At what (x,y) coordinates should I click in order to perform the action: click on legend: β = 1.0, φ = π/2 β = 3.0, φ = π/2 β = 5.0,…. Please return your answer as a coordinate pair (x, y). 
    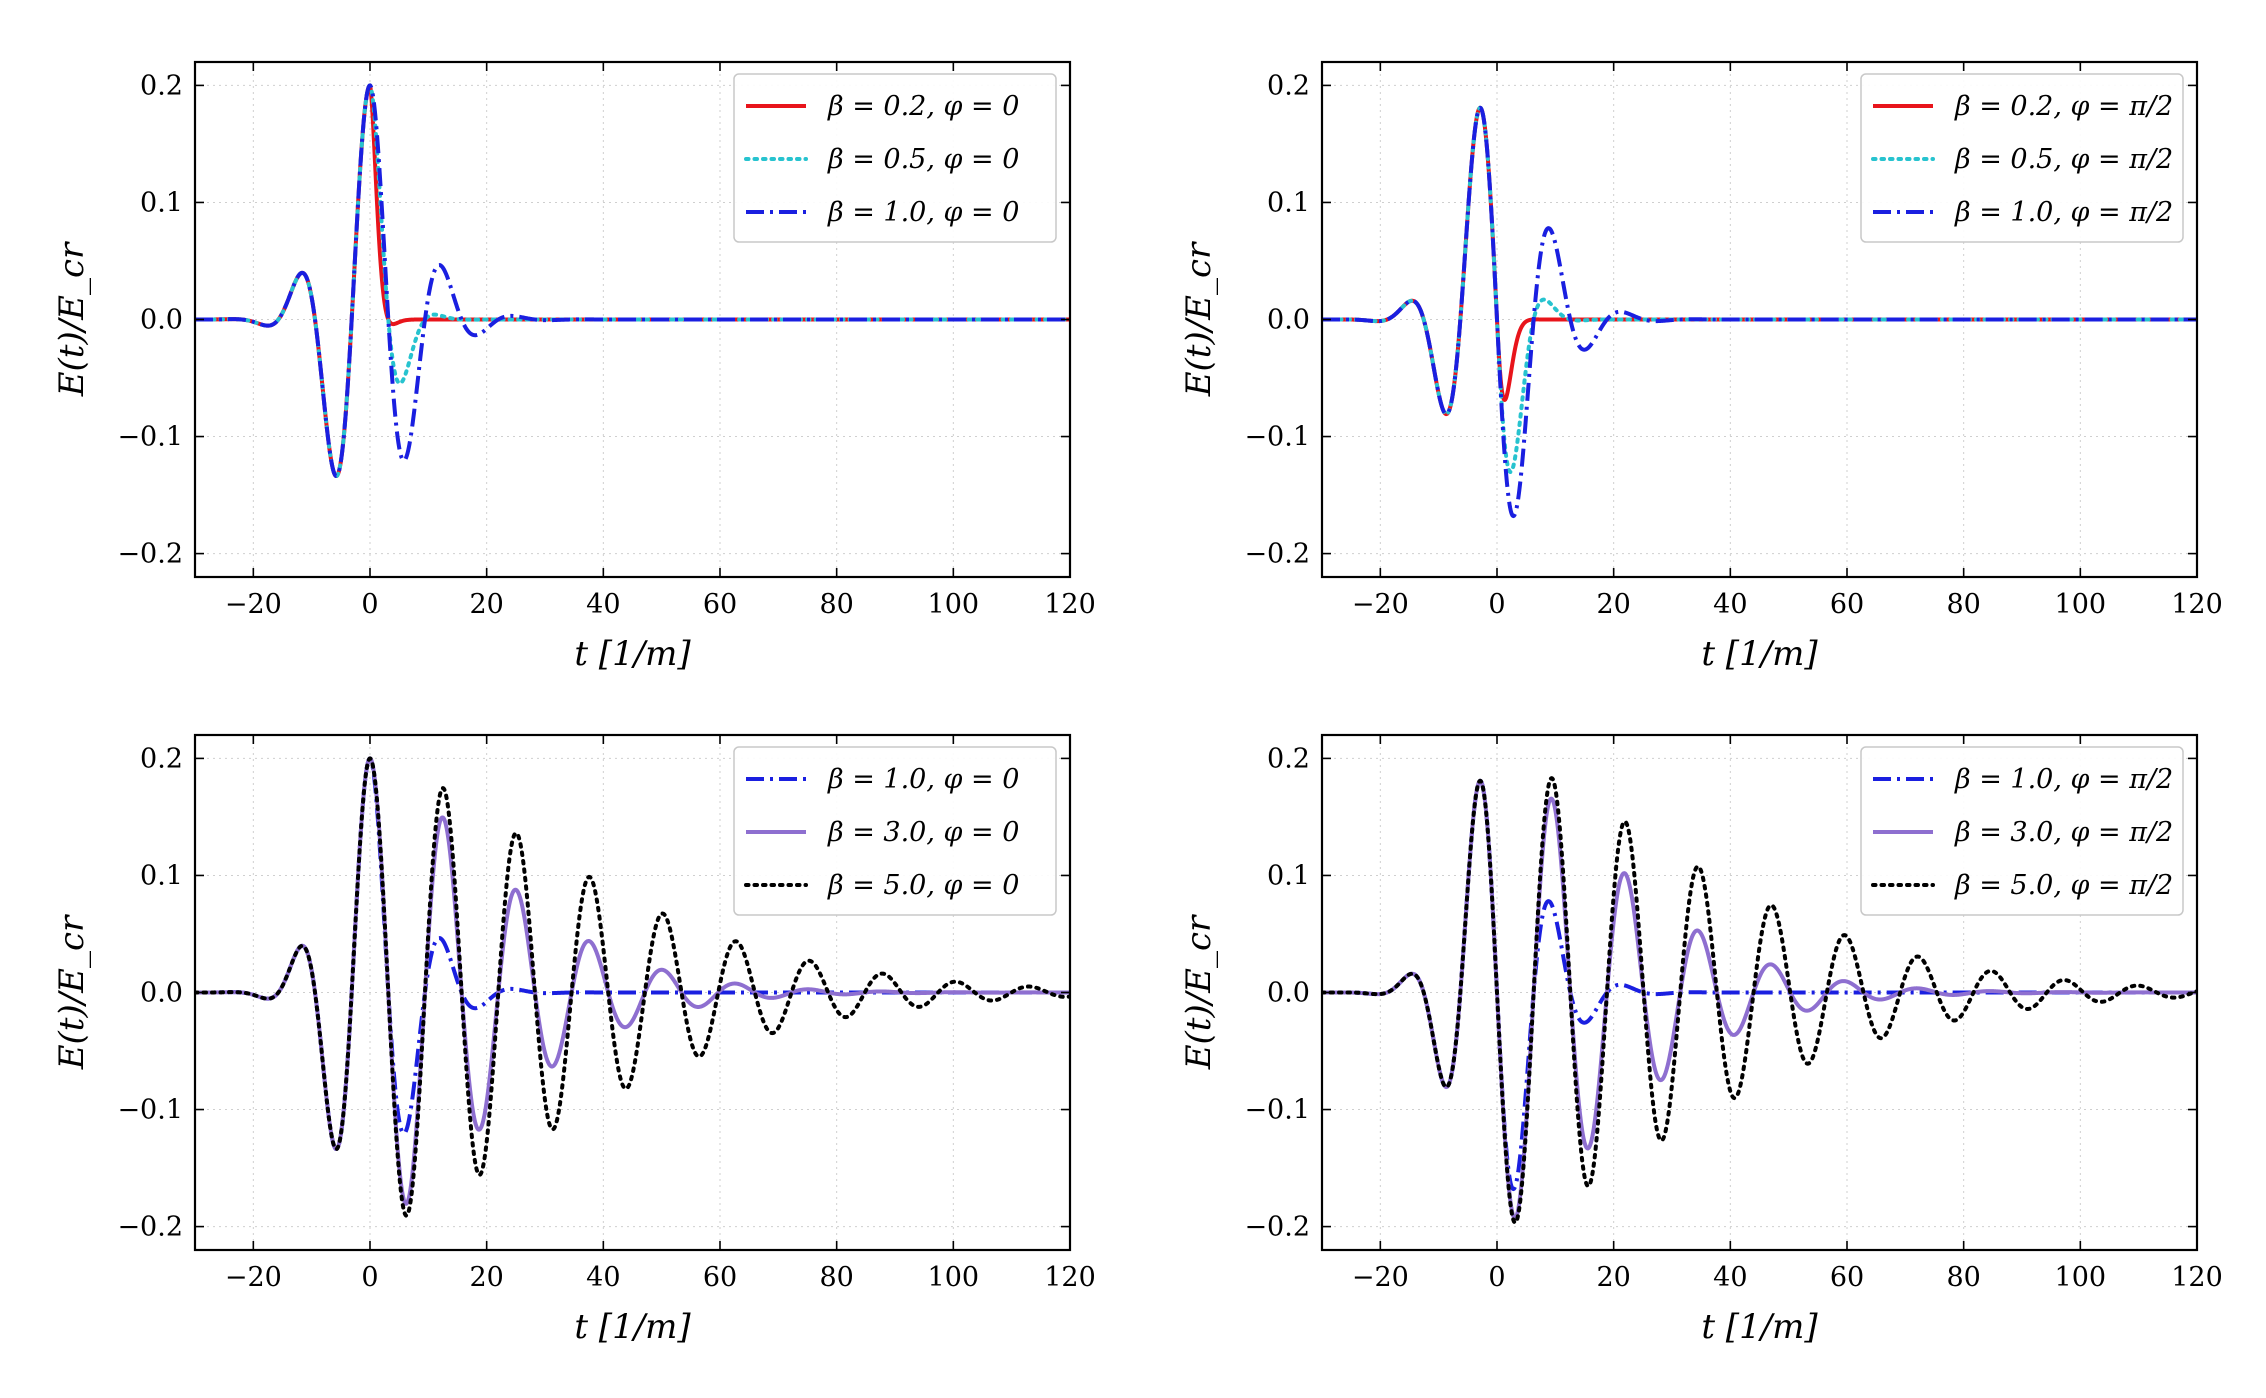
    Looking at the image, I should click on (2022, 831).